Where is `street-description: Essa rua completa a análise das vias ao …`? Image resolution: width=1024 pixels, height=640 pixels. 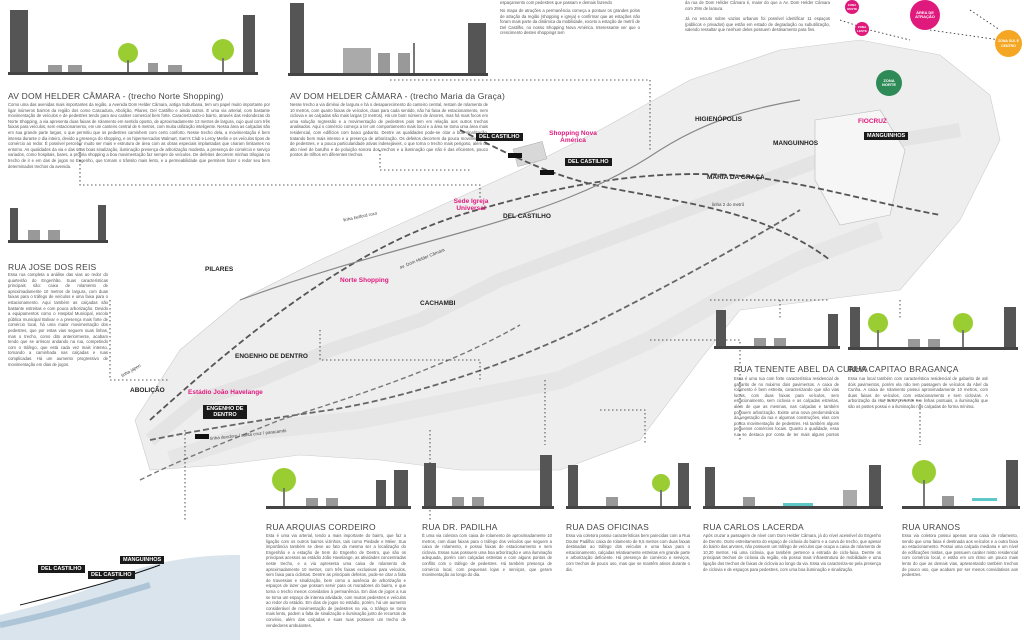
street-description: Essa rua completa a análise das vias ao … is located at coordinates (58, 319).